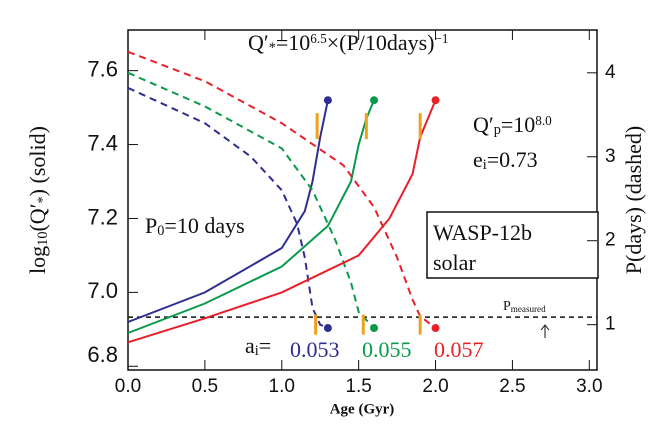  I want to click on y2-tick-label: 1, so click(610, 324).